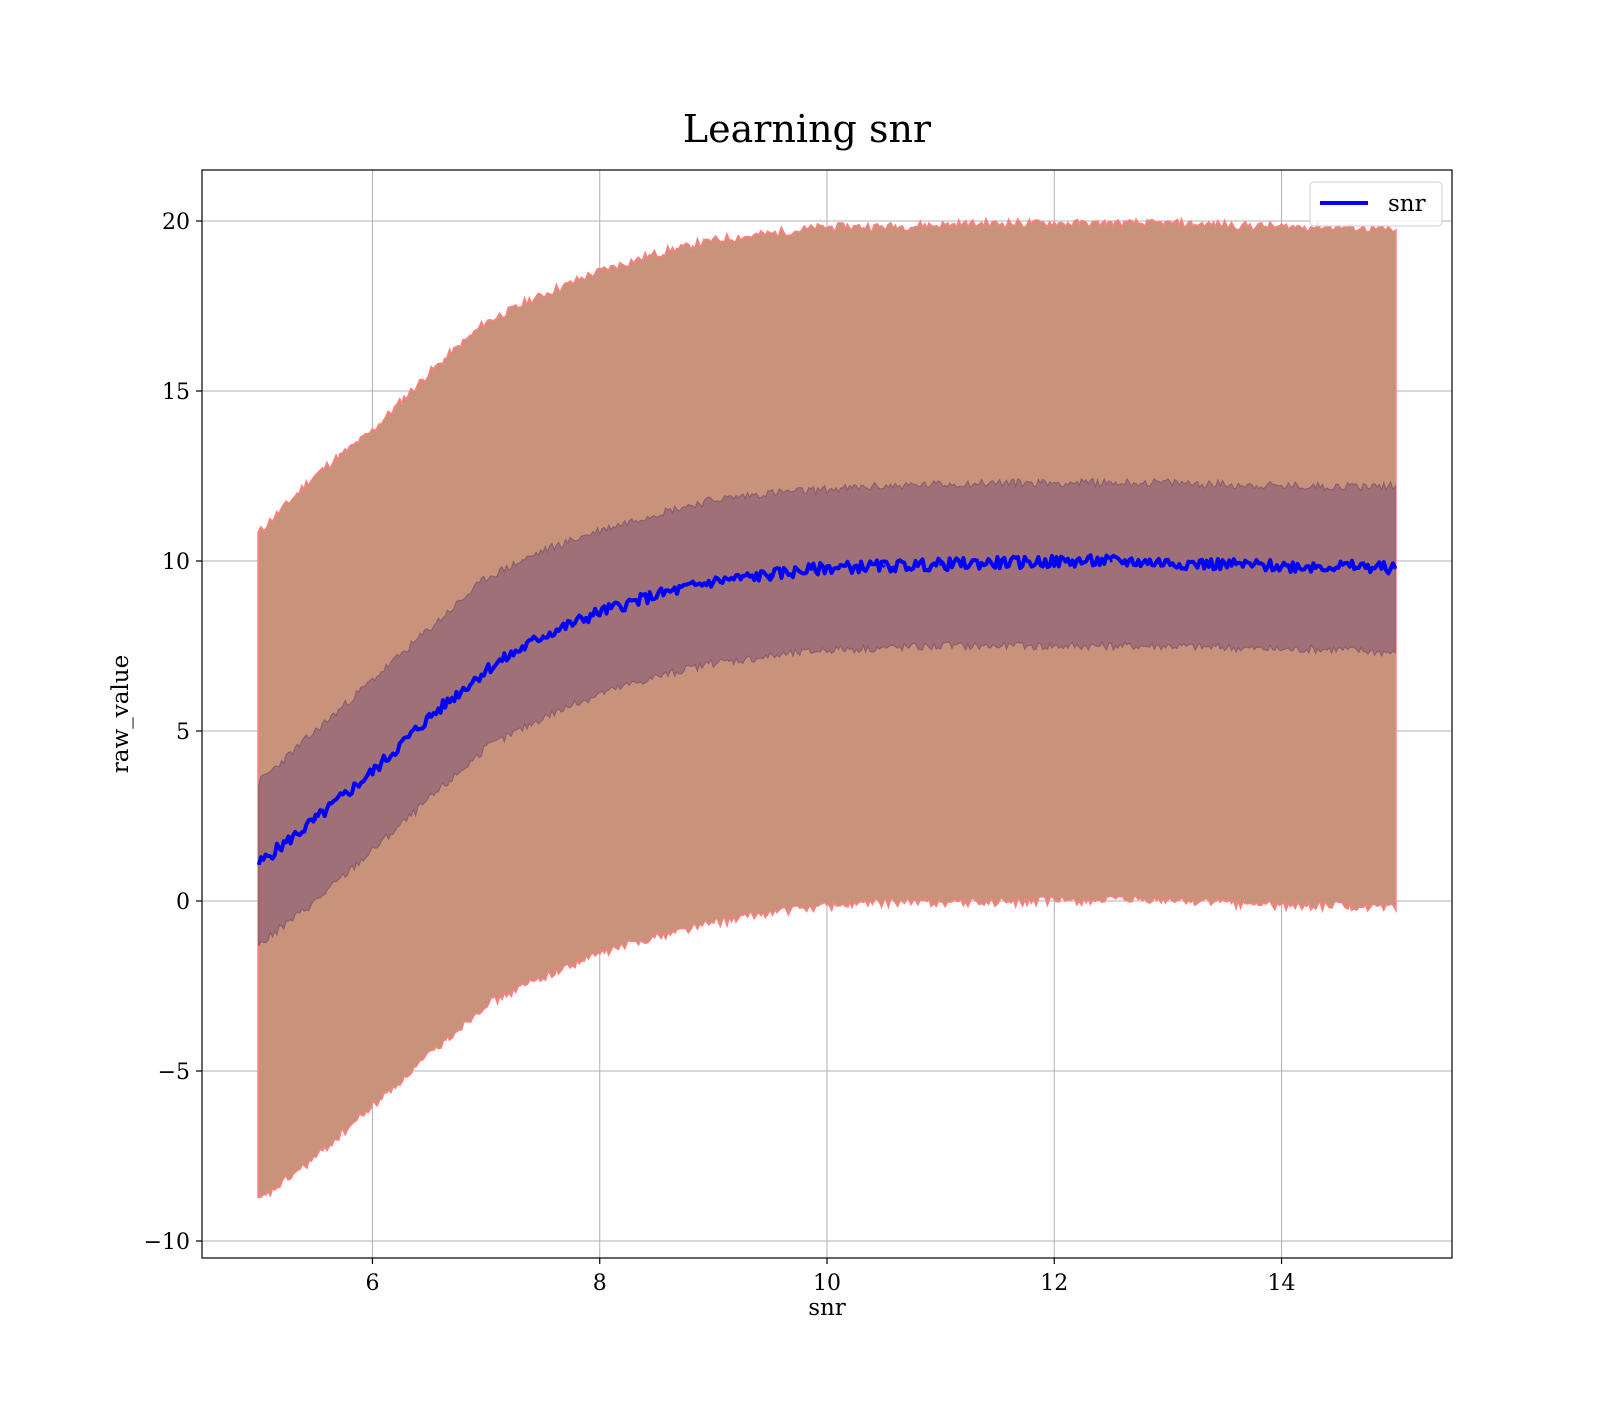 This screenshot has height=1405, width=1600. I want to click on y-tick-label: 5, so click(183, 732).